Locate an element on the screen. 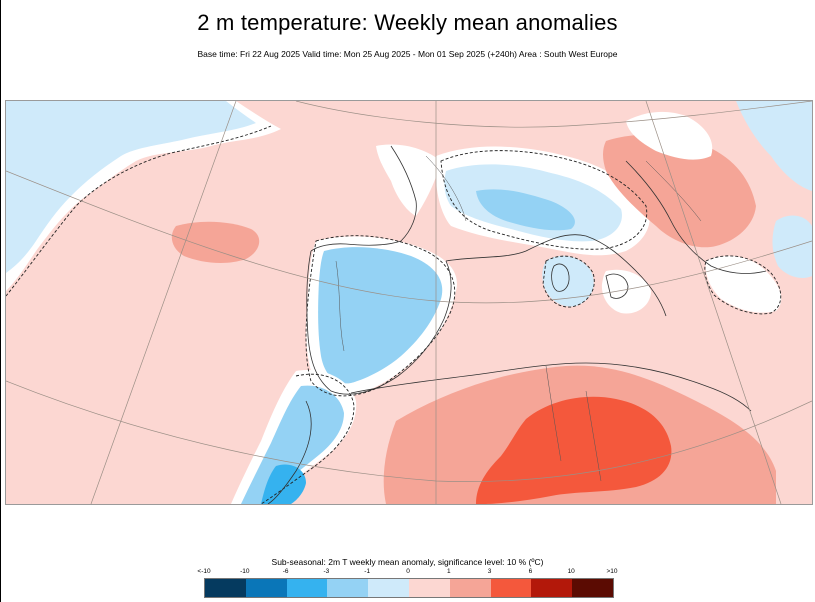 This screenshot has width=815, height=602. coast-sardinia is located at coordinates (560, 277).